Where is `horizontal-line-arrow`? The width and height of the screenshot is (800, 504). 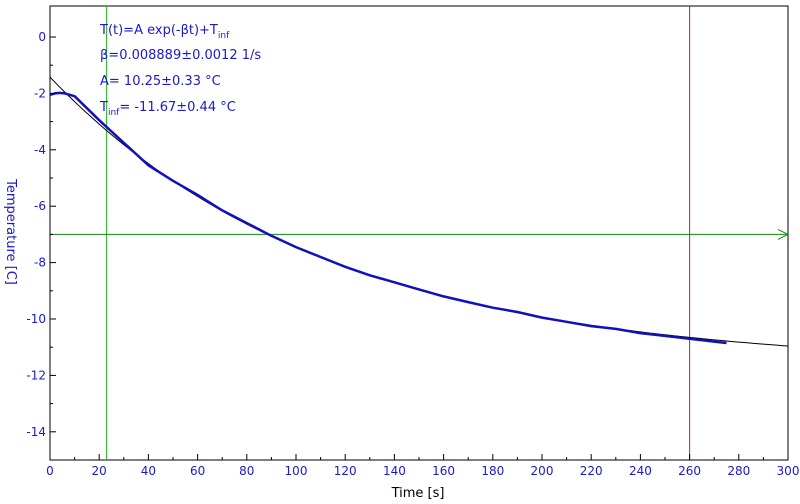 horizontal-line-arrow is located at coordinates (783, 234).